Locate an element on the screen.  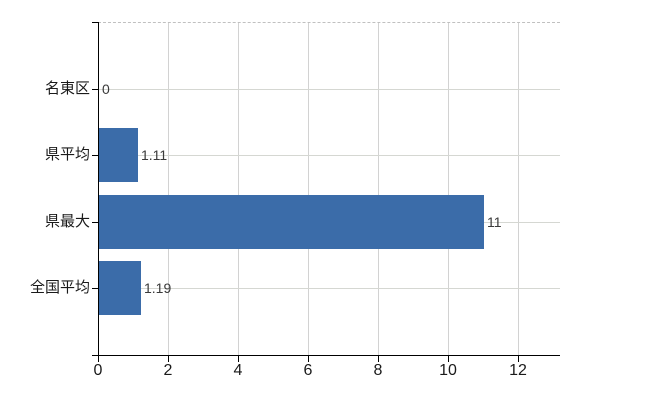
x-axis-line is located at coordinates (329, 355).